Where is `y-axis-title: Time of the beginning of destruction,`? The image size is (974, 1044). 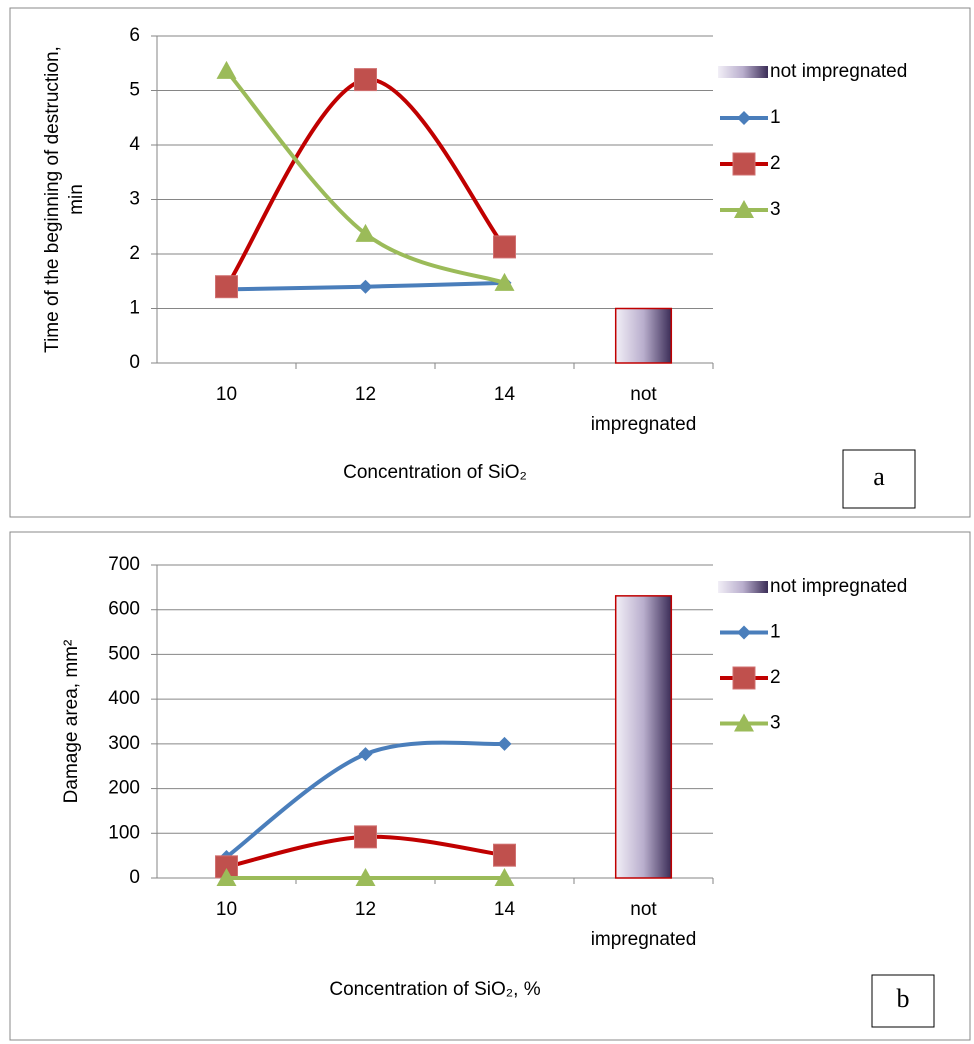 y-axis-title: Time of the beginning of destruction, is located at coordinates (52, 199).